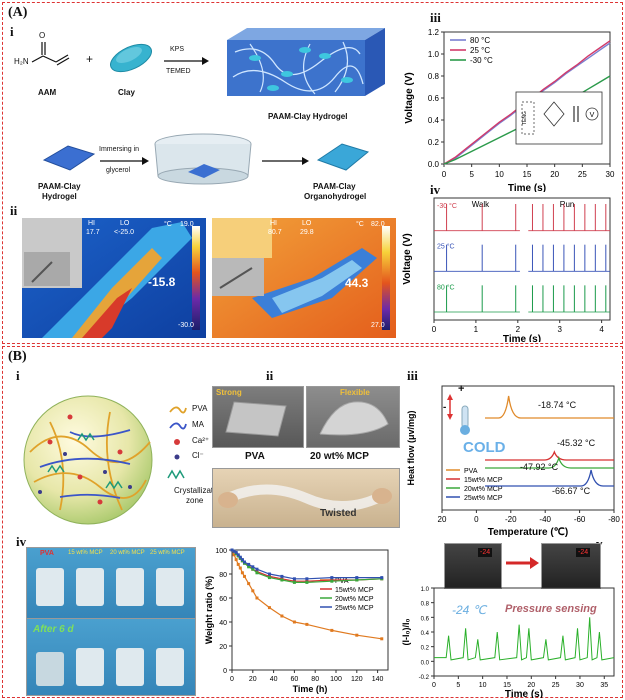 This screenshot has width=625, height=700. I want to click on organohydrogel-label-2: Organohydrogel, so click(335, 196).